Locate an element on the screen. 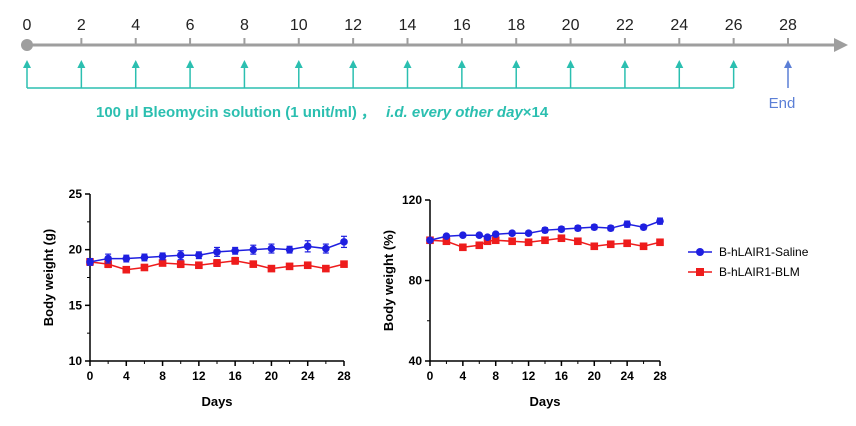 The height and width of the screenshot is (426, 856). timeline-day-label: 14 is located at coordinates (408, 25).